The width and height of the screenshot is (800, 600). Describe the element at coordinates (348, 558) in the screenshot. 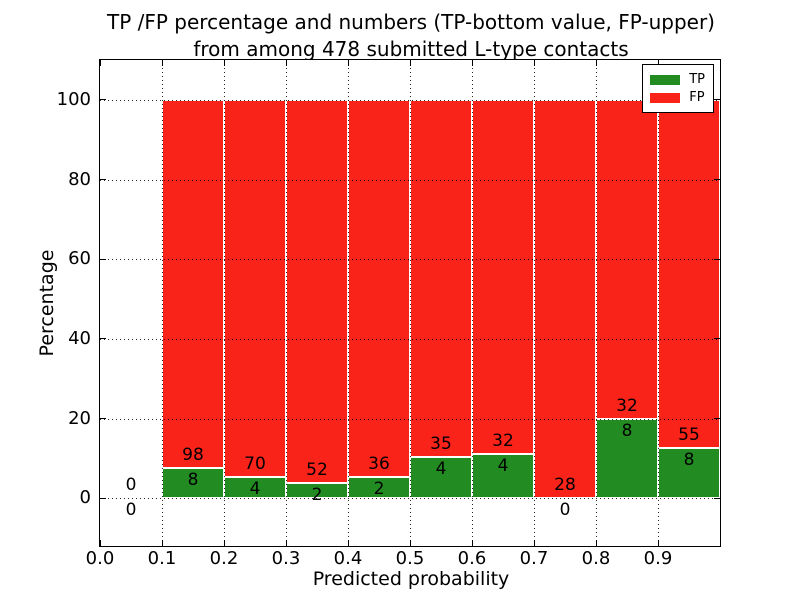

I see `x-tick-label: 0.4` at that location.